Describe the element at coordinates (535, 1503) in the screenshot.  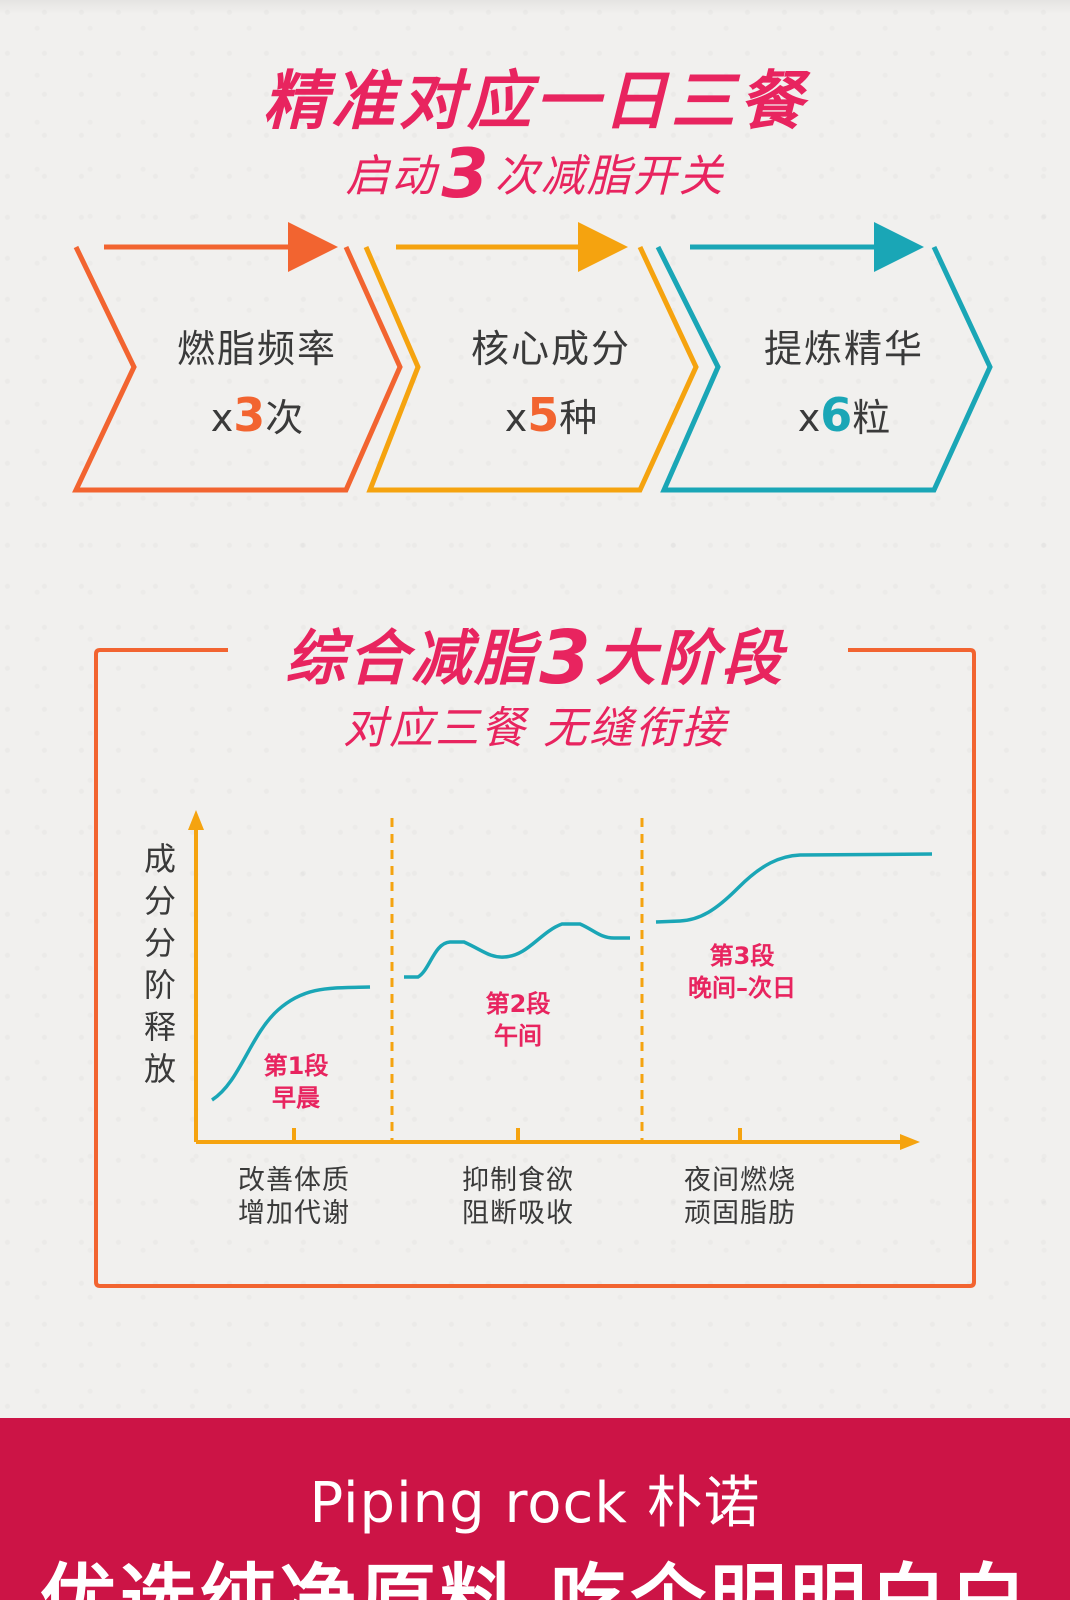
I see `brand-name: Piping rock 朴诺` at that location.